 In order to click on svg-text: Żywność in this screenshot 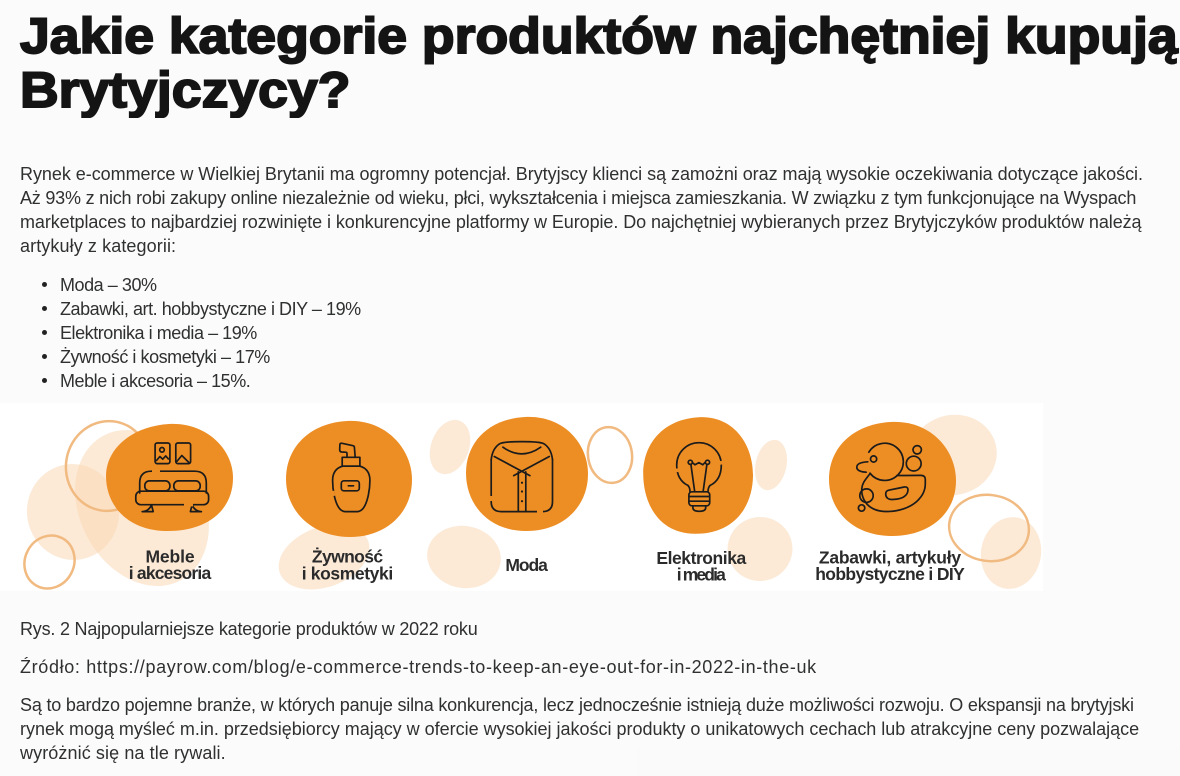, I will do `click(347, 557)`.